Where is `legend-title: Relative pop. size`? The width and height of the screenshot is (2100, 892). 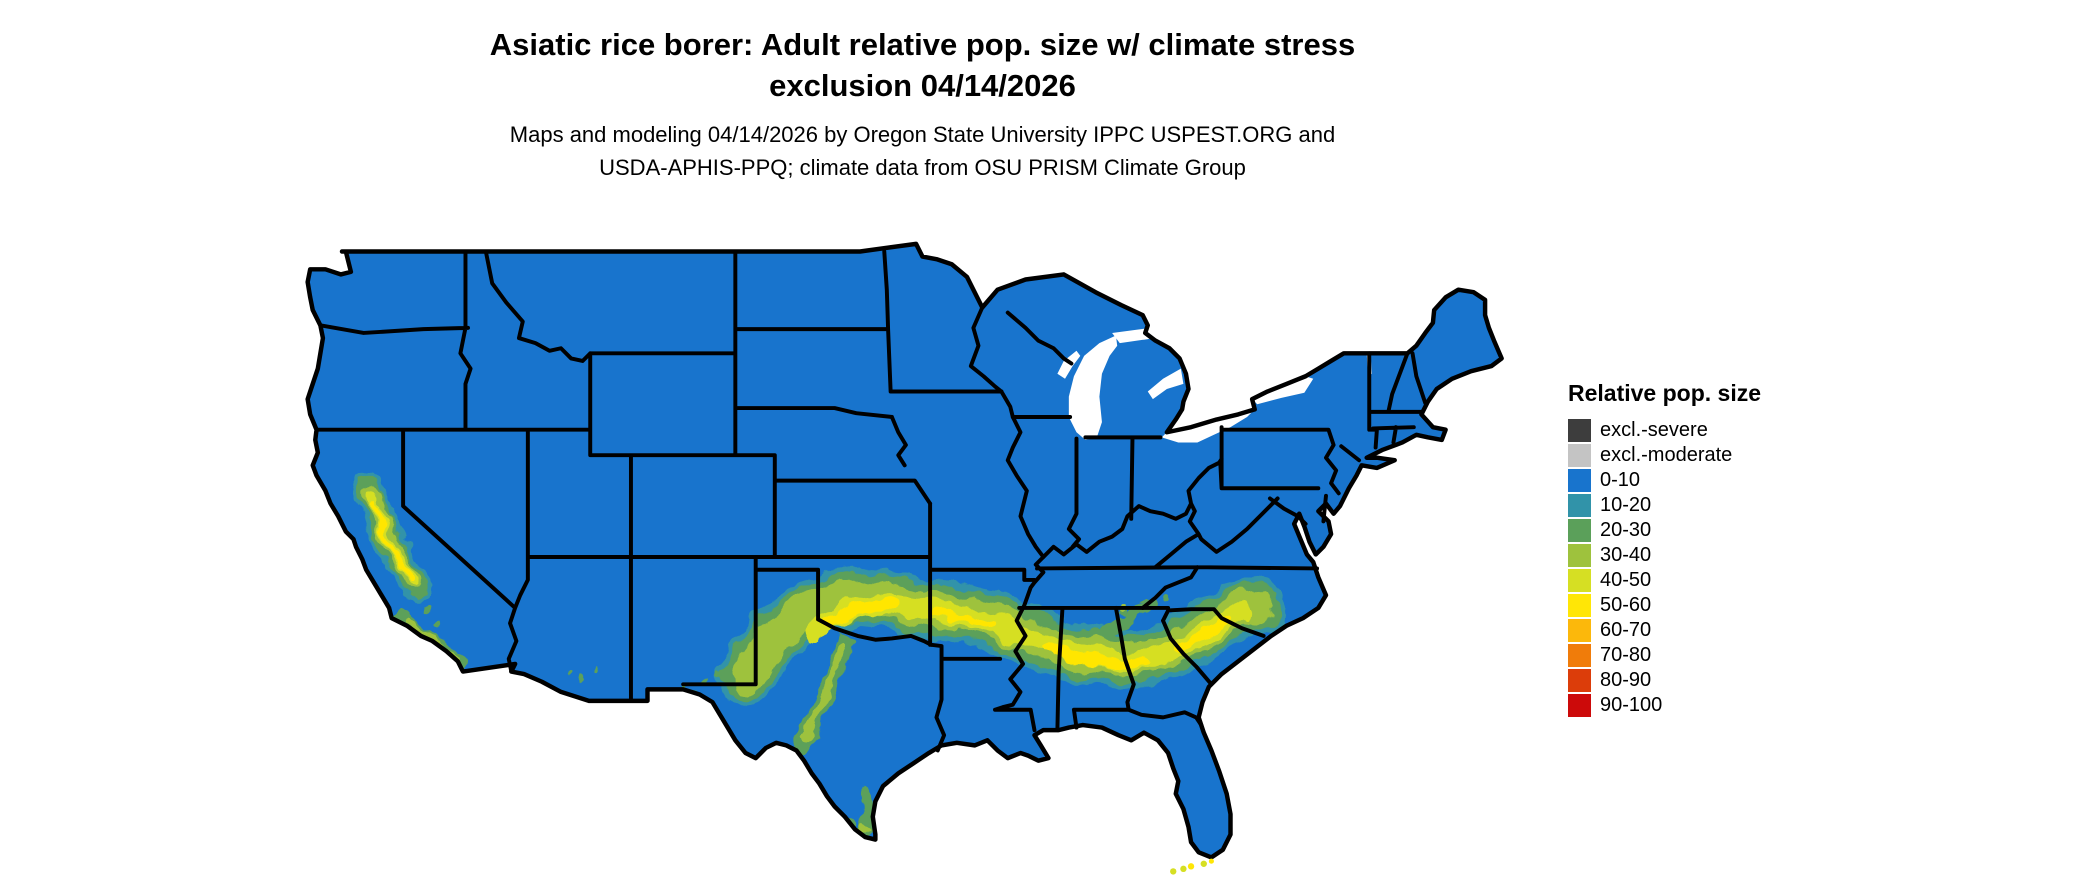 legend-title: Relative pop. size is located at coordinates (1665, 393).